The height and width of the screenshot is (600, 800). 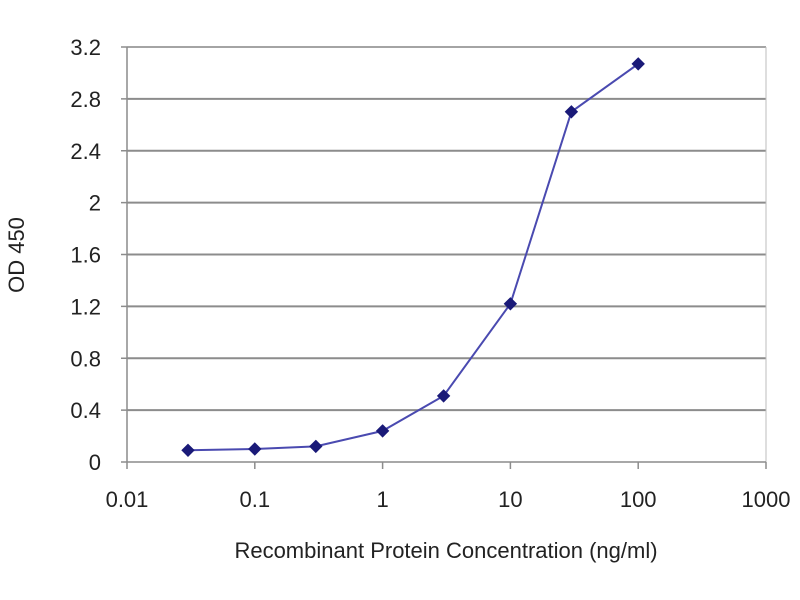 I want to click on y-tick-label: 1.2, so click(x=85, y=306).